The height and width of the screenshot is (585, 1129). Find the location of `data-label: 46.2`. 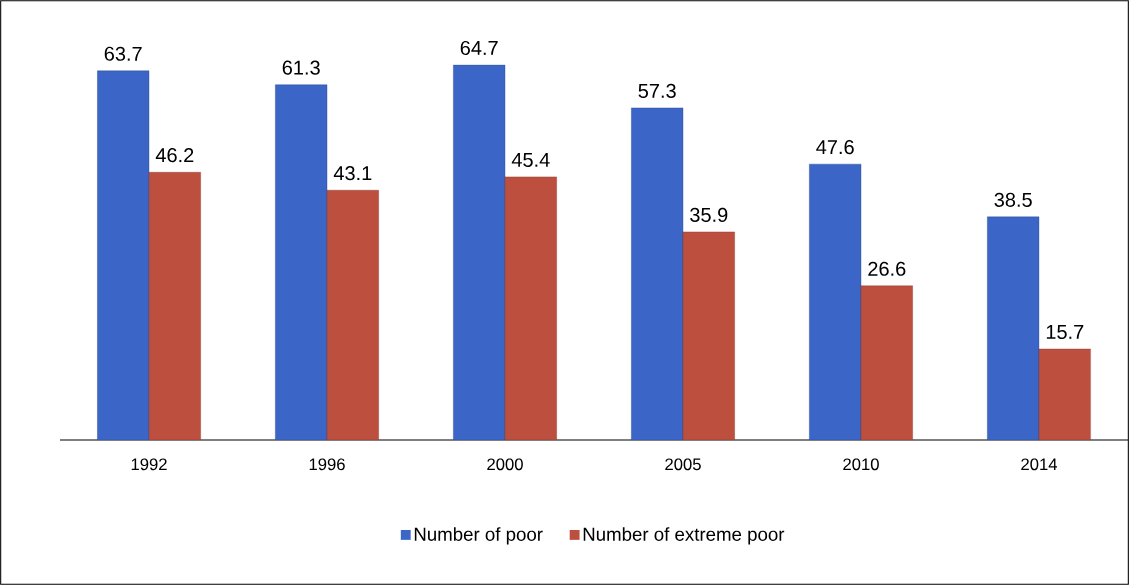

data-label: 46.2 is located at coordinates (174, 155).